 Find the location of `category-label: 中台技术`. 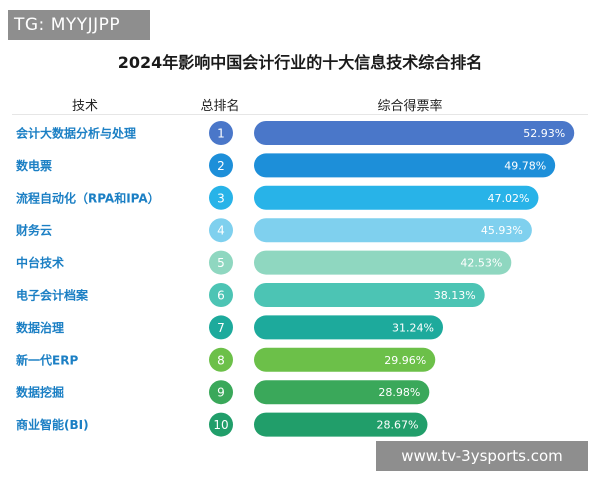

category-label: 中台技术 is located at coordinates (40, 262).